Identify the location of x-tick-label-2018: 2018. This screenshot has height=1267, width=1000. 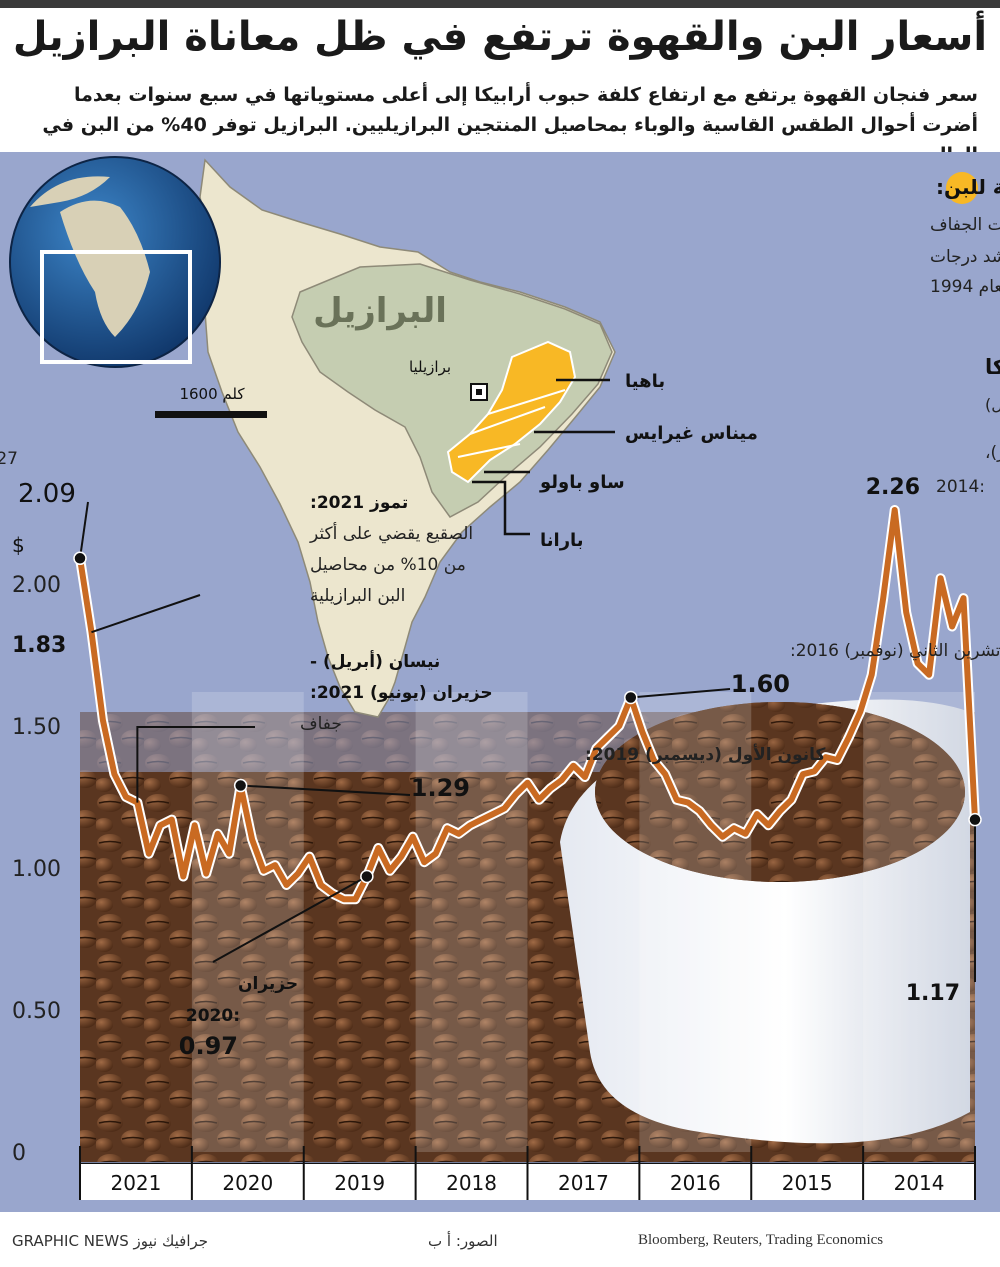
(471, 1183).